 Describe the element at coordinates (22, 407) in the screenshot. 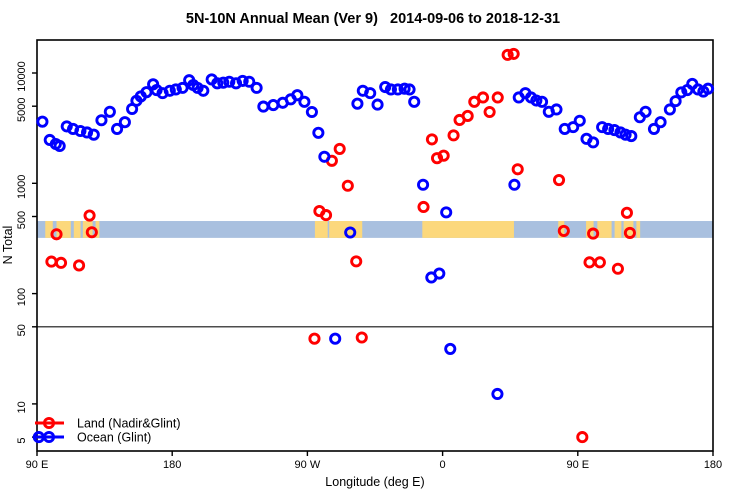

I see `y-tick-label: 10` at that location.